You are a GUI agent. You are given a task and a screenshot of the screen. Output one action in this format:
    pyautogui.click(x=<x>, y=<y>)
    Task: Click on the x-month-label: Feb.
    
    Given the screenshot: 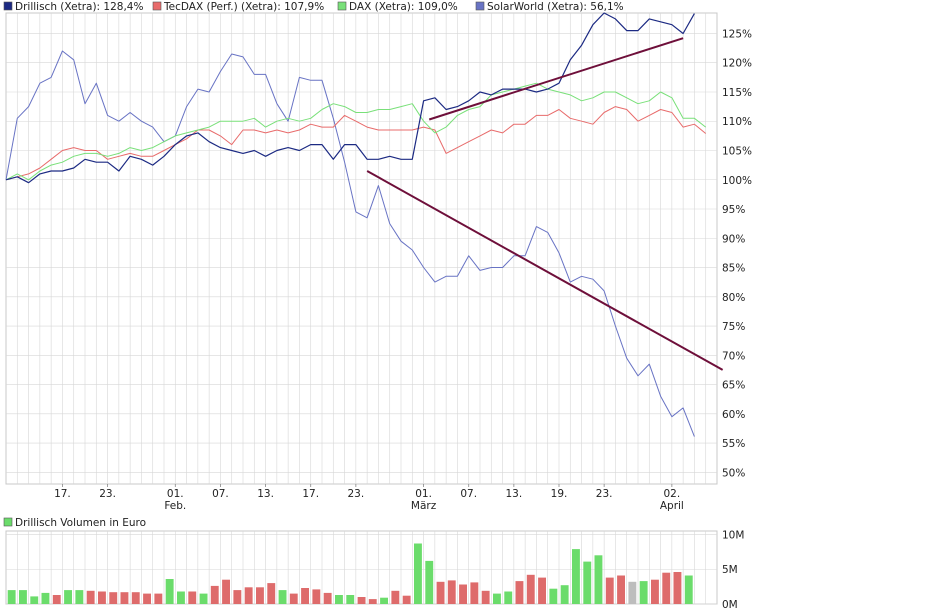 What is the action you would take?
    pyautogui.click(x=175, y=506)
    